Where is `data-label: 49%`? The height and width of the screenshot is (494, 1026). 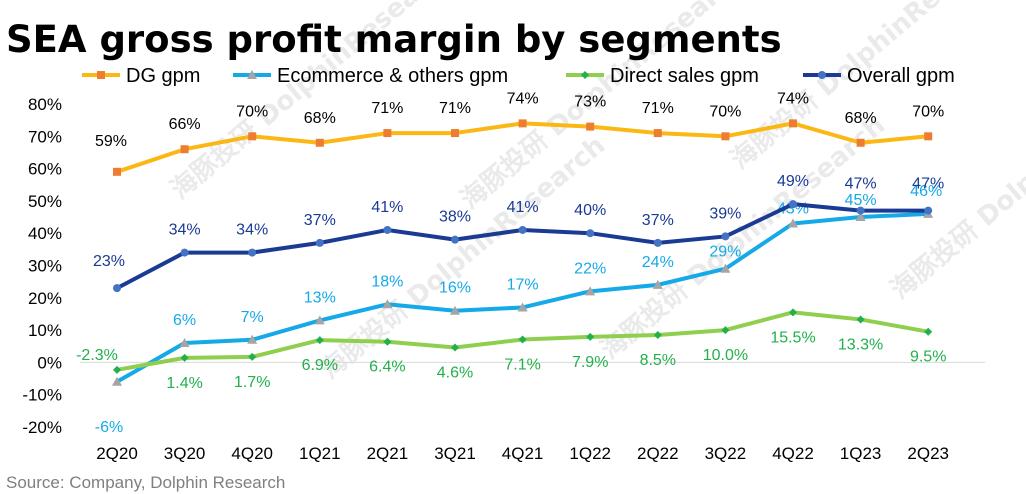
data-label: 49% is located at coordinates (793, 181).